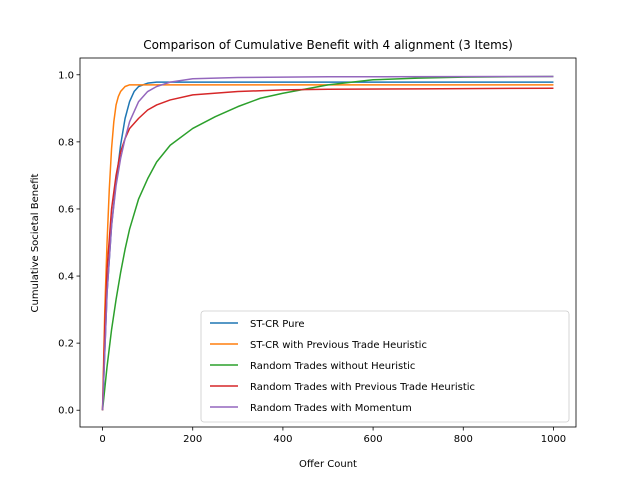  What do you see at coordinates (66, 142) in the screenshot?
I see `y-tick-label: 0.8` at bounding box center [66, 142].